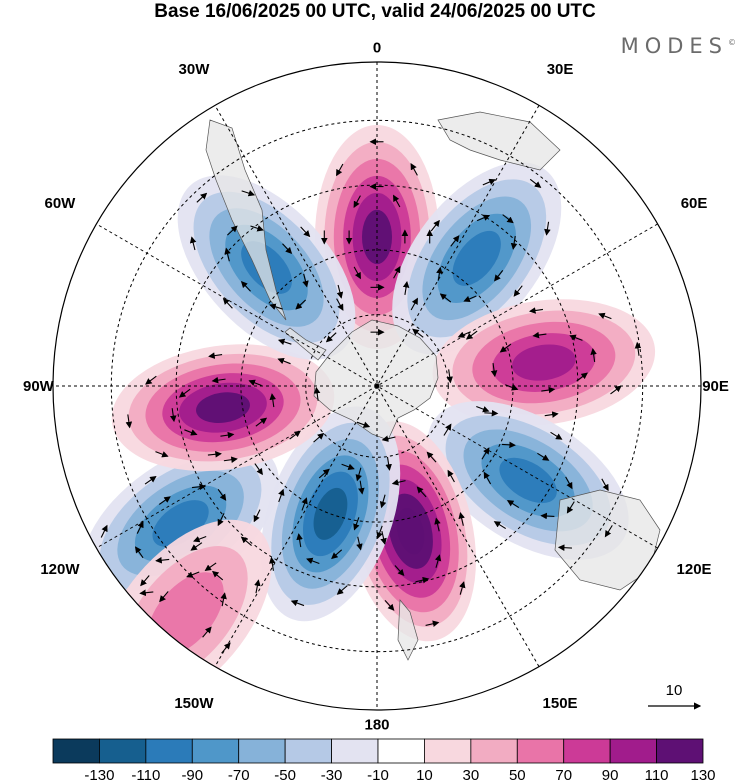 The width and height of the screenshot is (750, 783). Describe the element at coordinates (471, 775) in the screenshot. I see `colorbar-tick-label: 30` at that location.